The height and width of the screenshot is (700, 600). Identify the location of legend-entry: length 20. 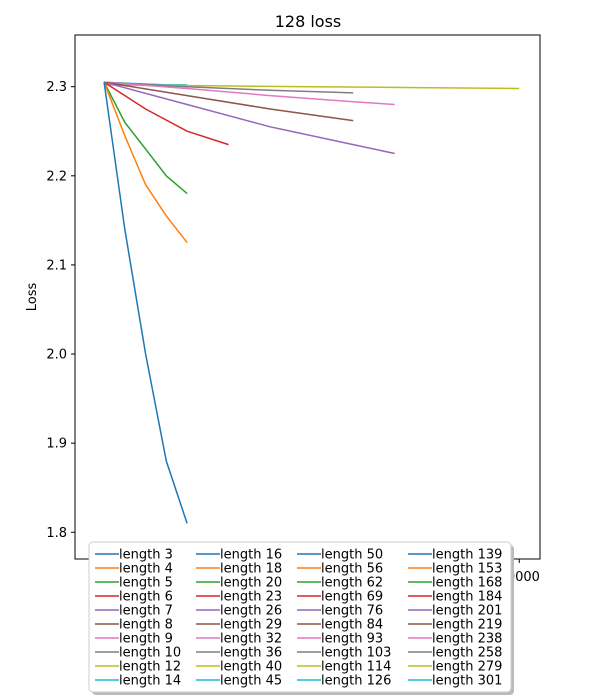
(251, 583).